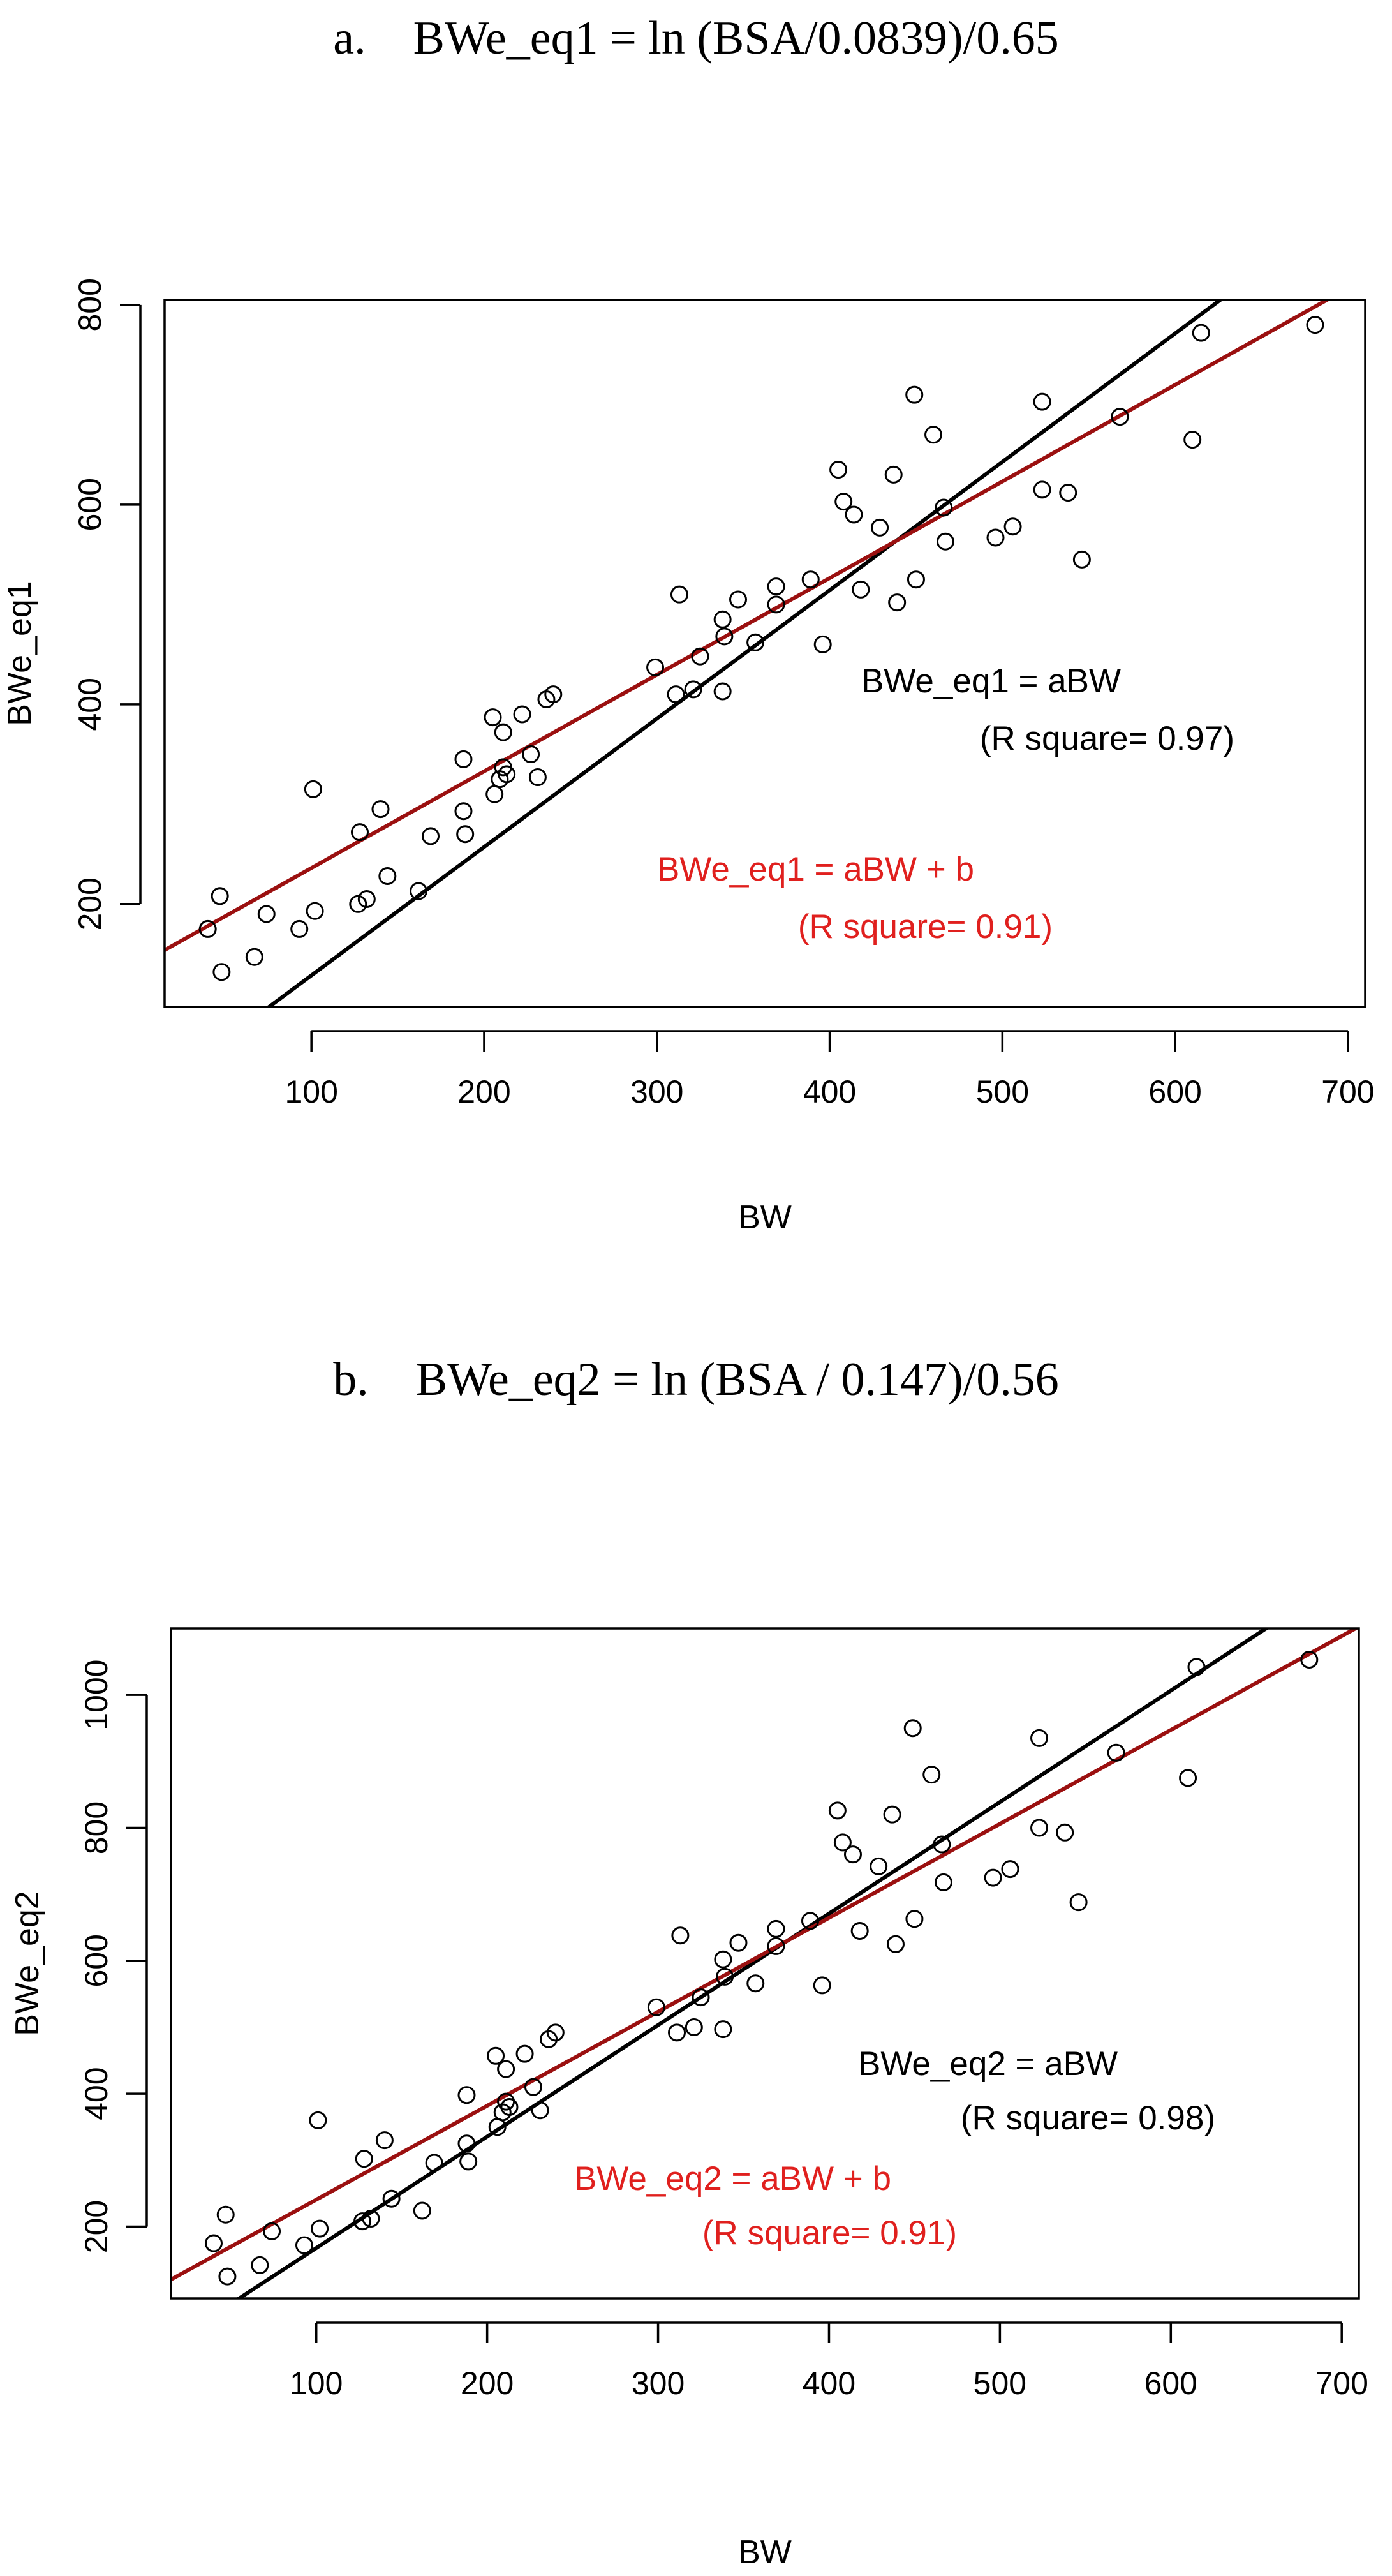 The height and width of the screenshot is (2576, 1392). What do you see at coordinates (765, 1217) in the screenshot?
I see `x-axis-label: BW` at bounding box center [765, 1217].